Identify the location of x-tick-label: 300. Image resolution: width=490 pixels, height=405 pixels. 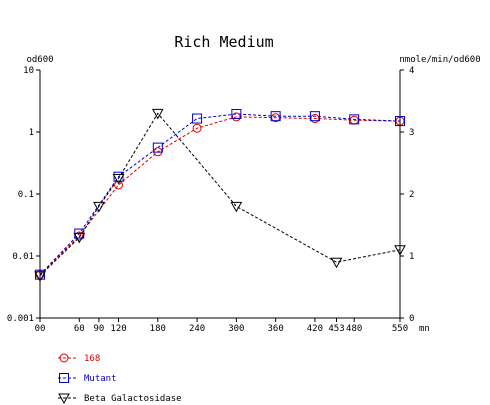
(236, 329).